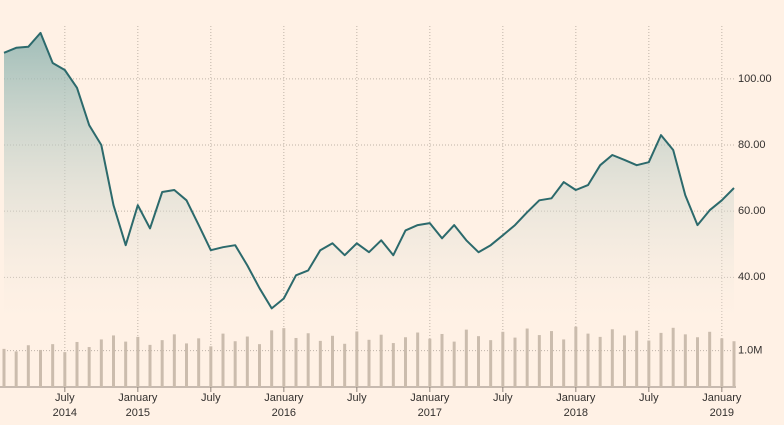 The image size is (784, 425). What do you see at coordinates (722, 413) in the screenshot?
I see `x-tick-year: 2019` at bounding box center [722, 413].